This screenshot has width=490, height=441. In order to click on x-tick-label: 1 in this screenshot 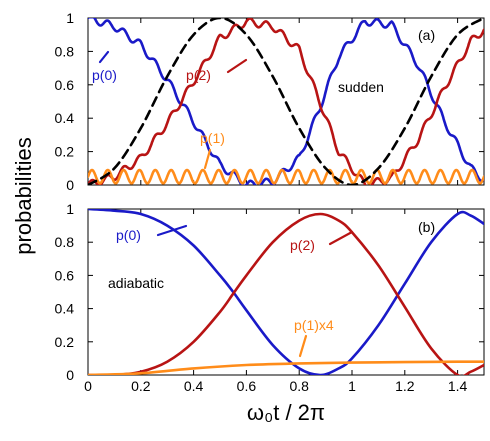, I will do `click(352, 386)`.